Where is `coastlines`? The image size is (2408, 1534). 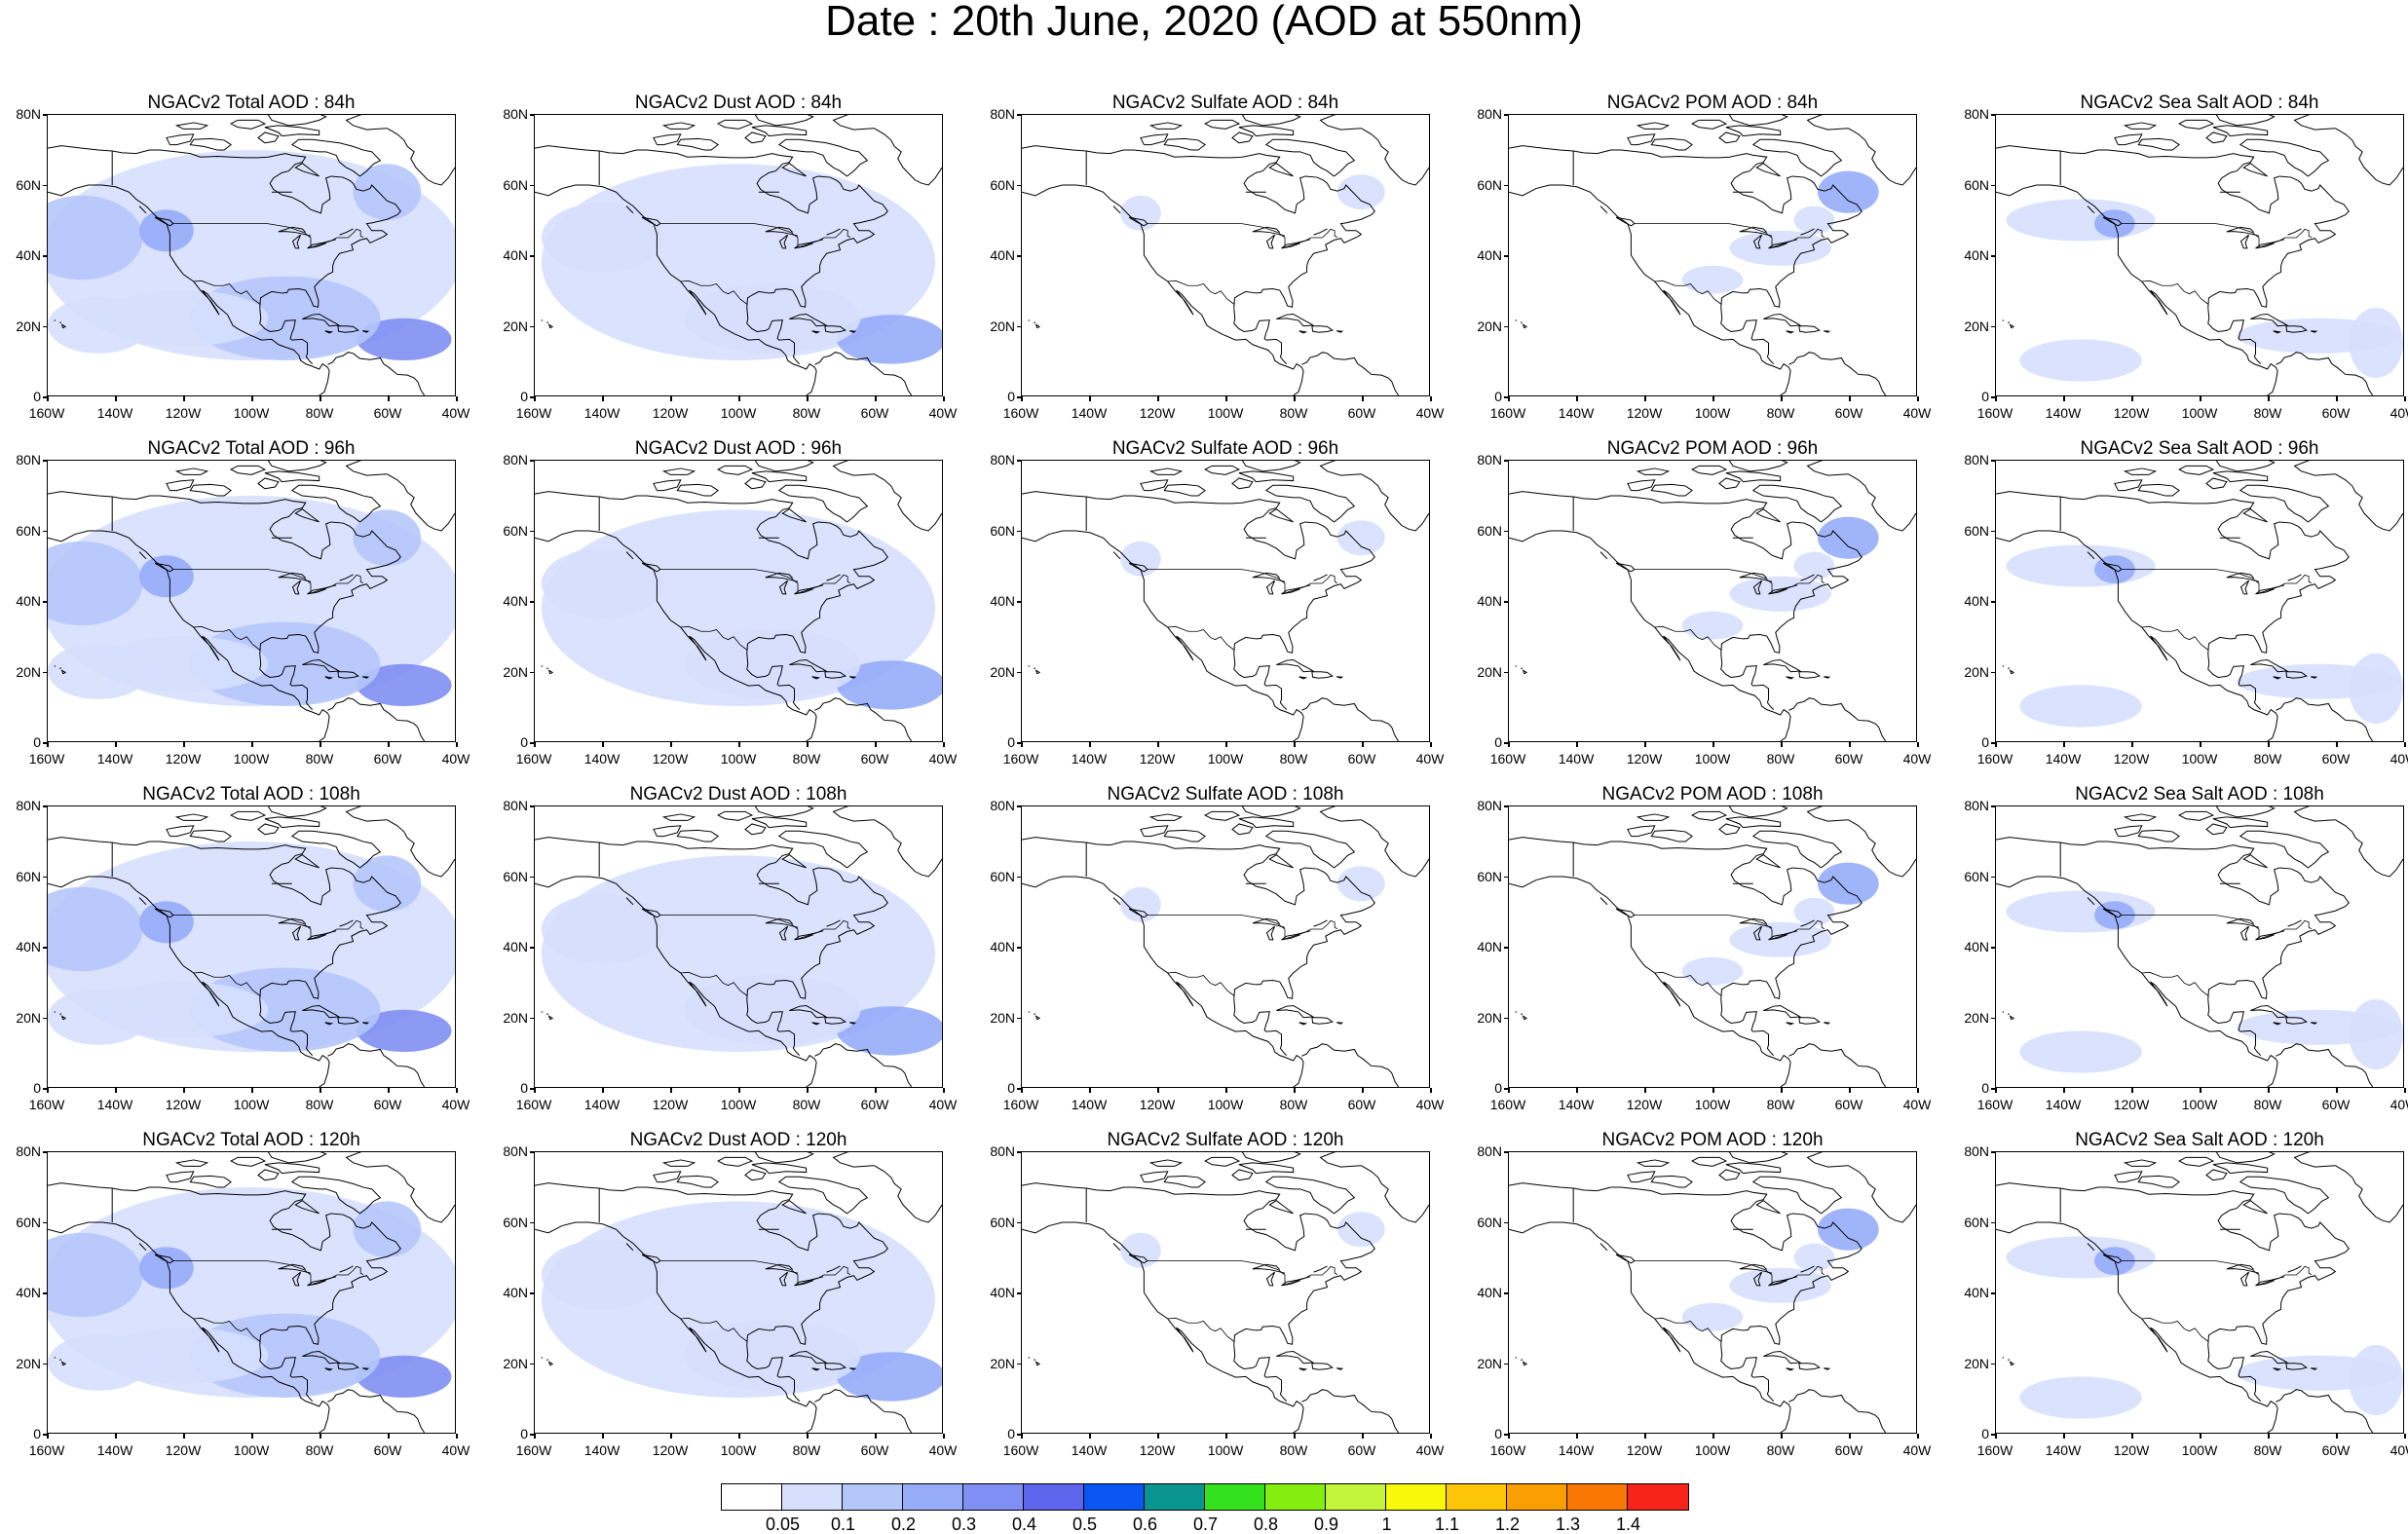 coastlines is located at coordinates (1712, 601).